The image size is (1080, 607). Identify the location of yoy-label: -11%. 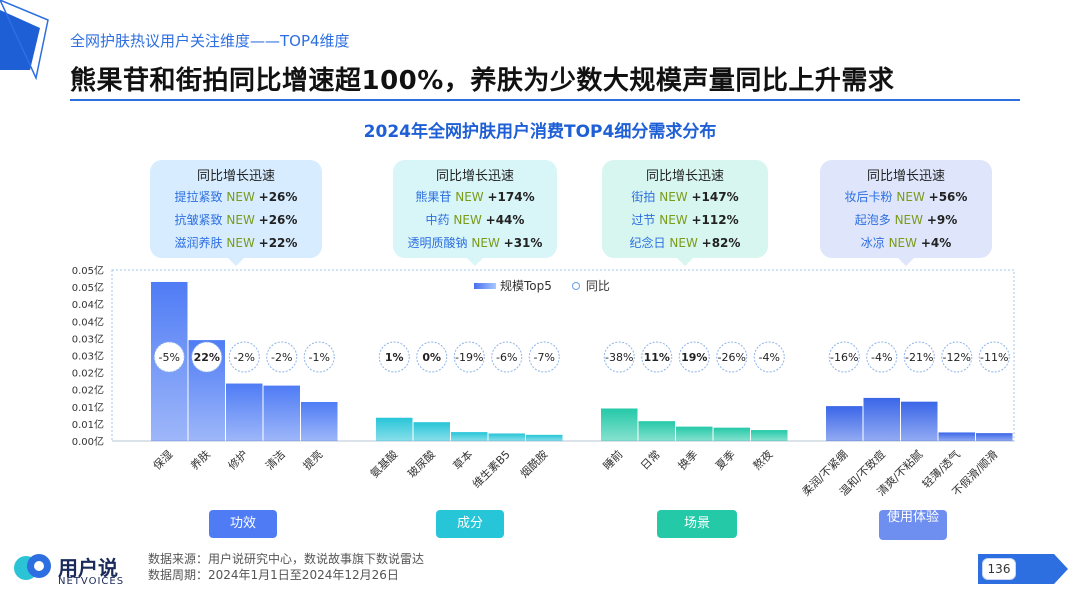
(994, 357).